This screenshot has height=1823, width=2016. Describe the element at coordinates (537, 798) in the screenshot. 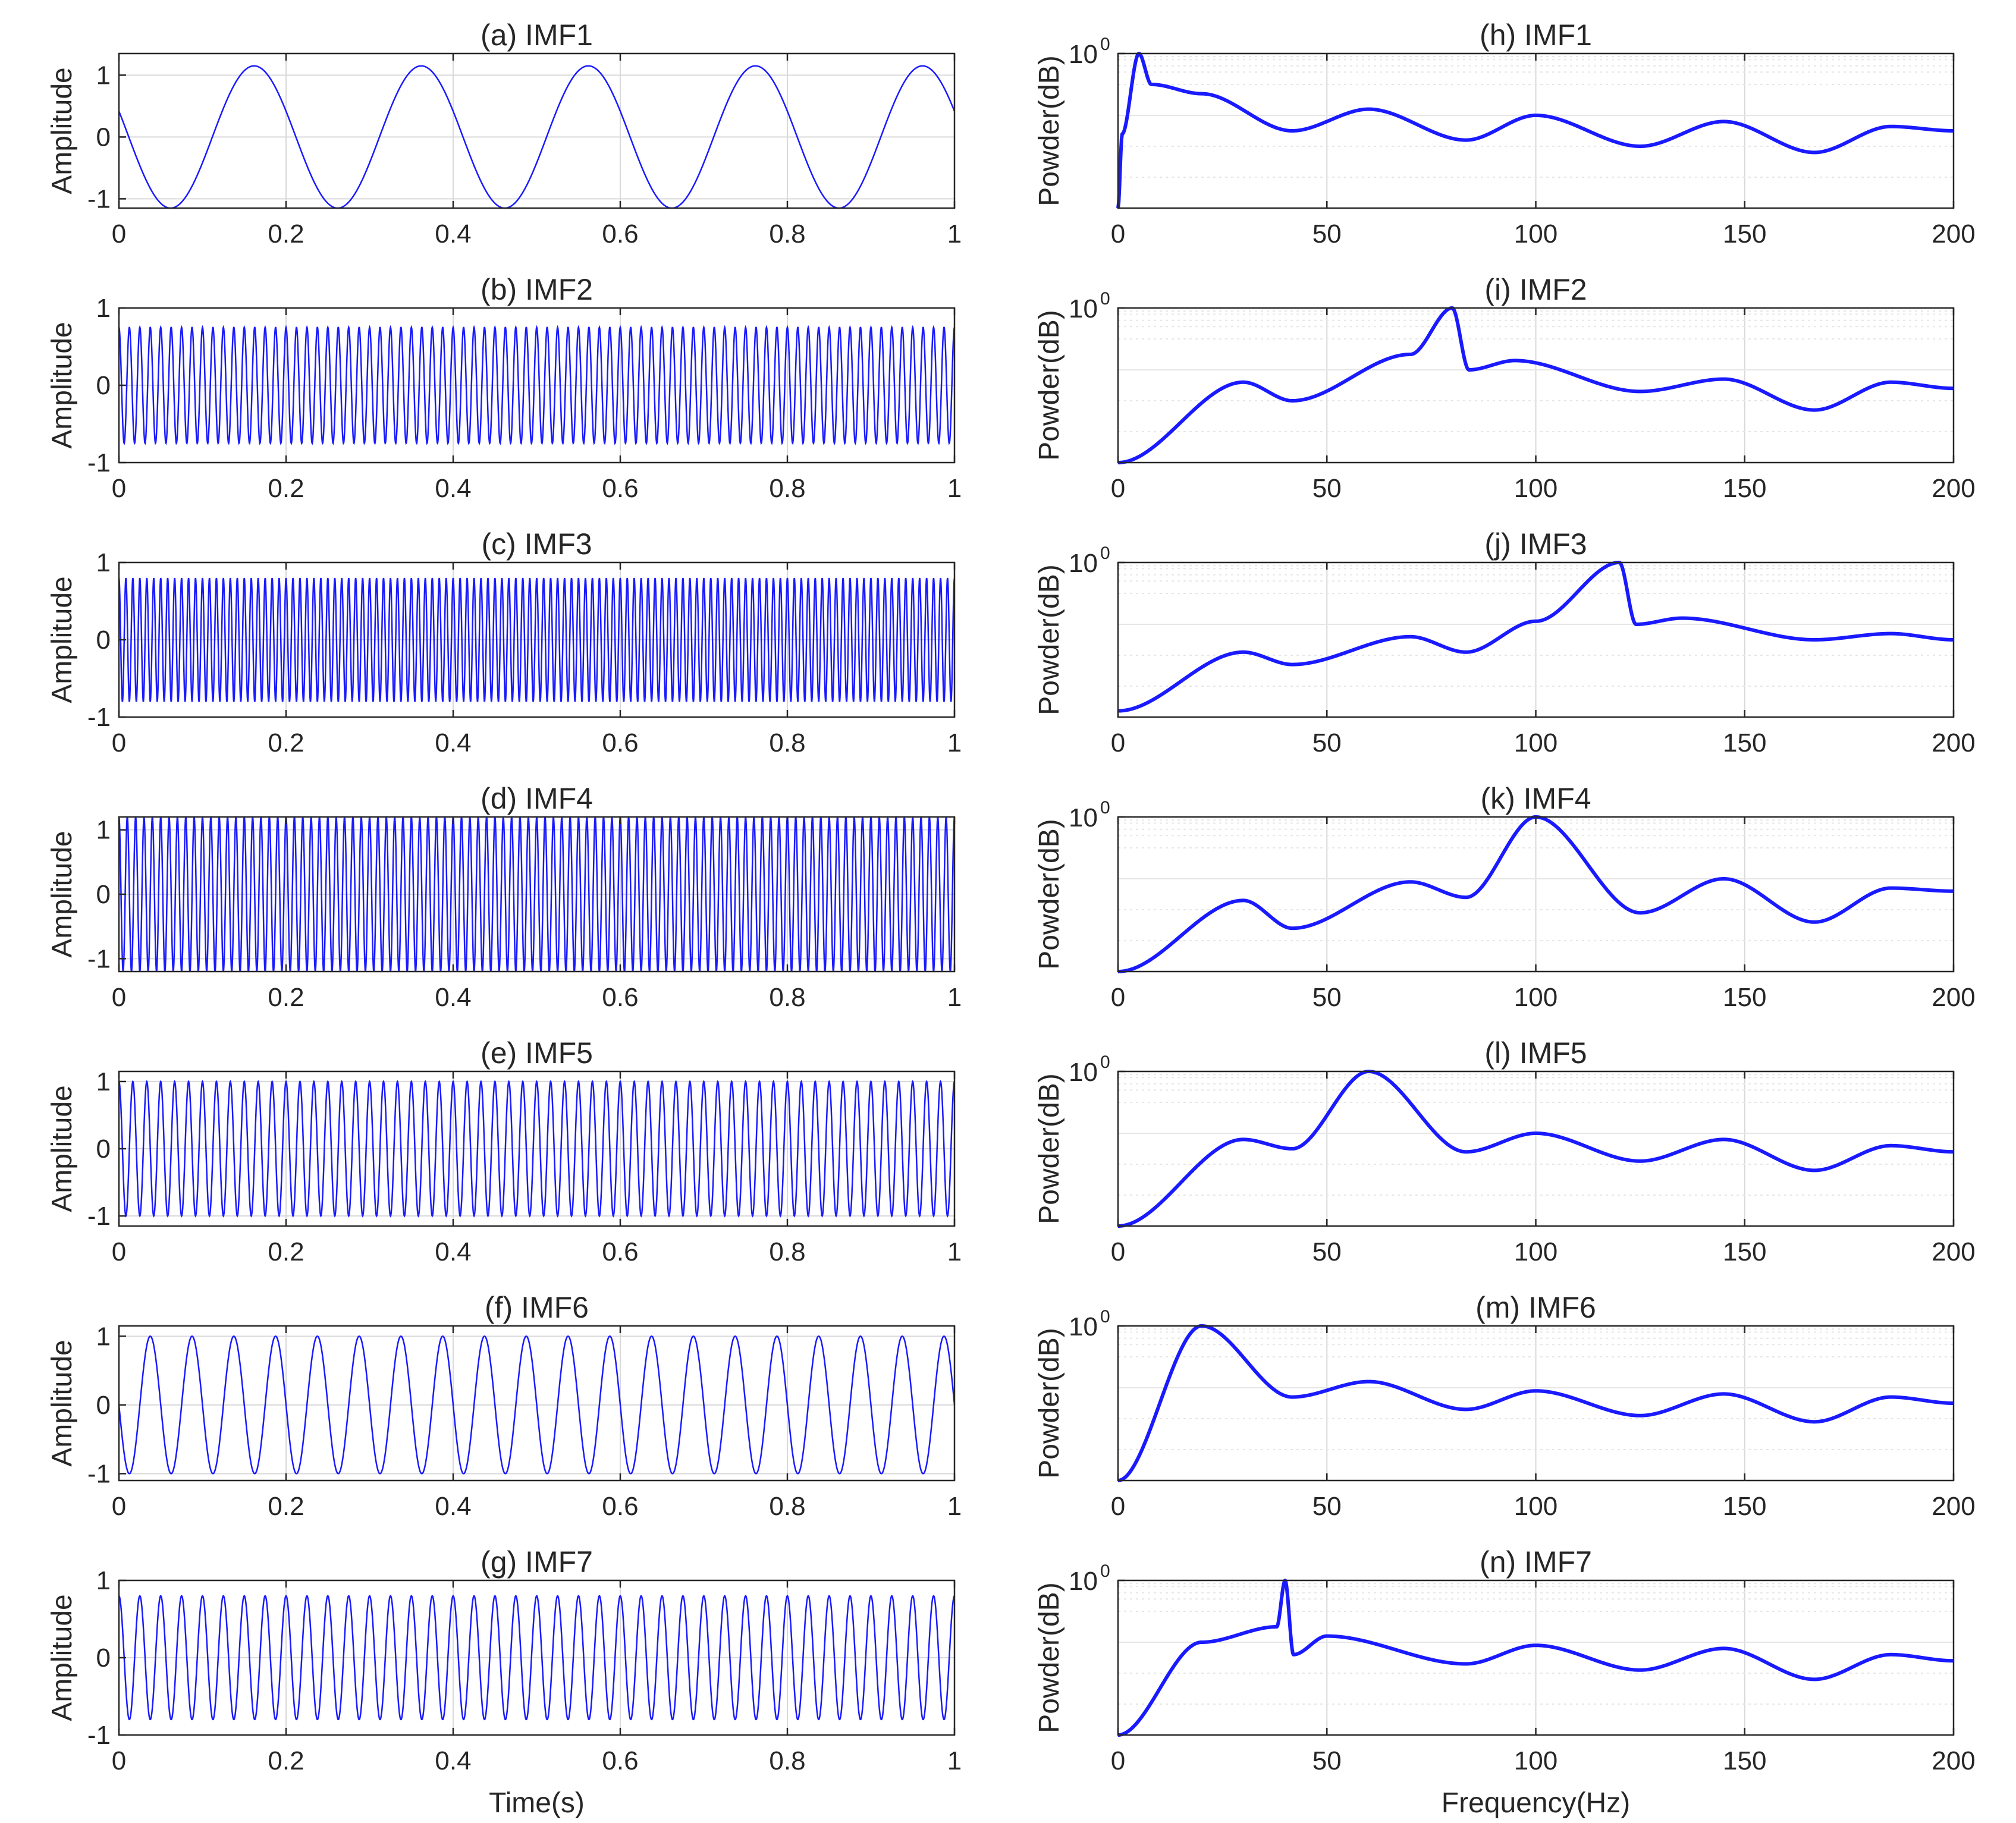

I see `subplot-title: (d) IMF4` at that location.